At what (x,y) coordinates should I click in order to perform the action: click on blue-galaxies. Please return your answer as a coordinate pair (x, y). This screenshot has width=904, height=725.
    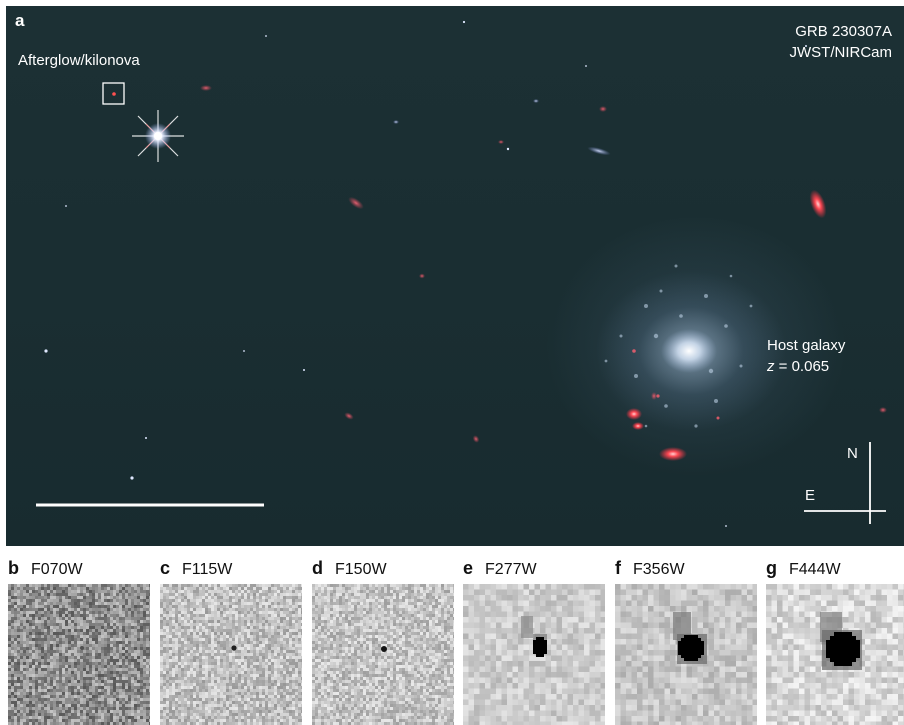
    Looking at the image, I should click on (502, 127).